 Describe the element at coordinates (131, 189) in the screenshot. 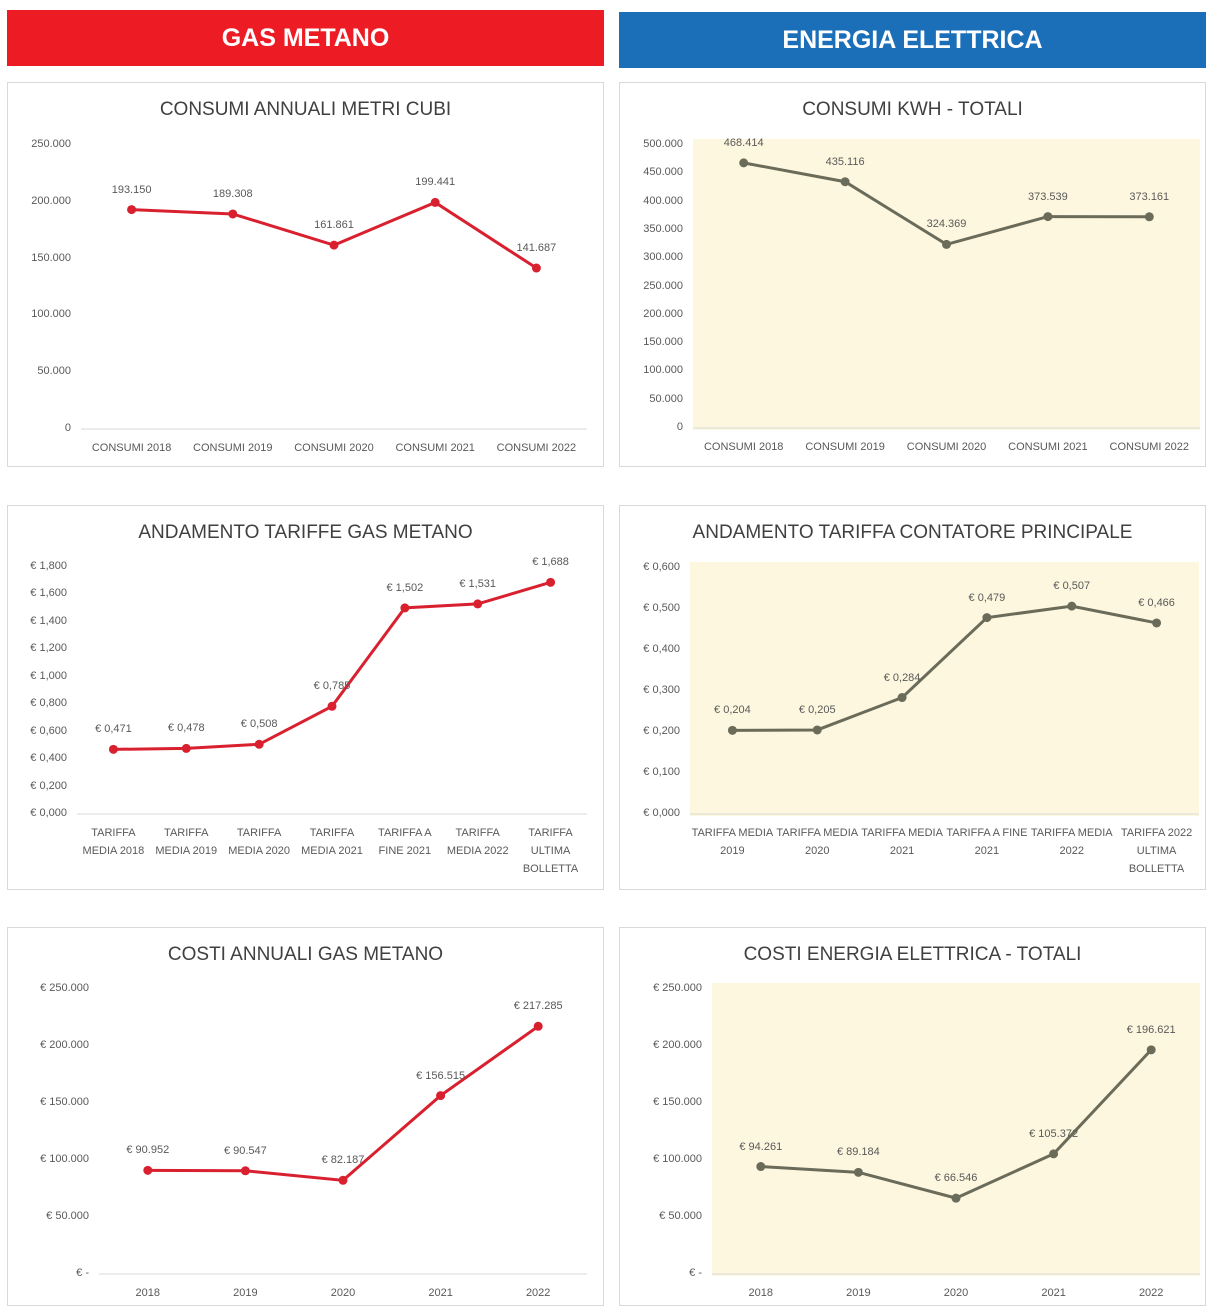

I see `data-label: 193.150` at that location.